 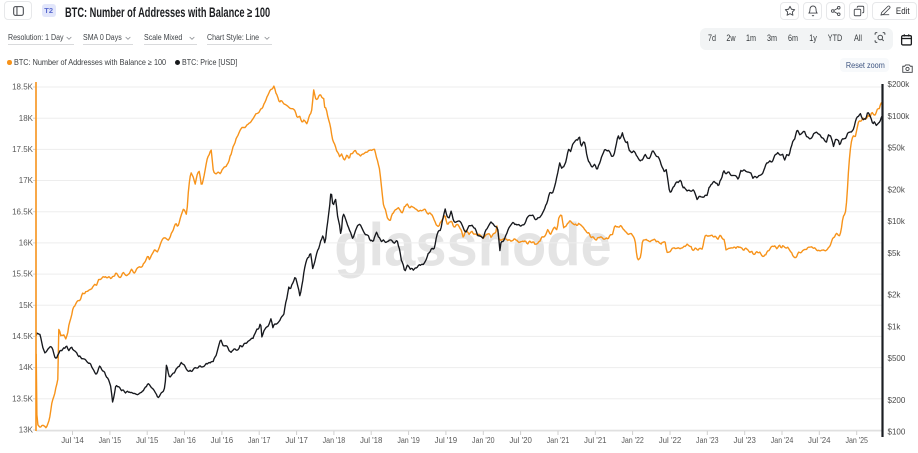 What do you see at coordinates (899, 116) in the screenshot?
I see `svg-text: $100k` at bounding box center [899, 116].